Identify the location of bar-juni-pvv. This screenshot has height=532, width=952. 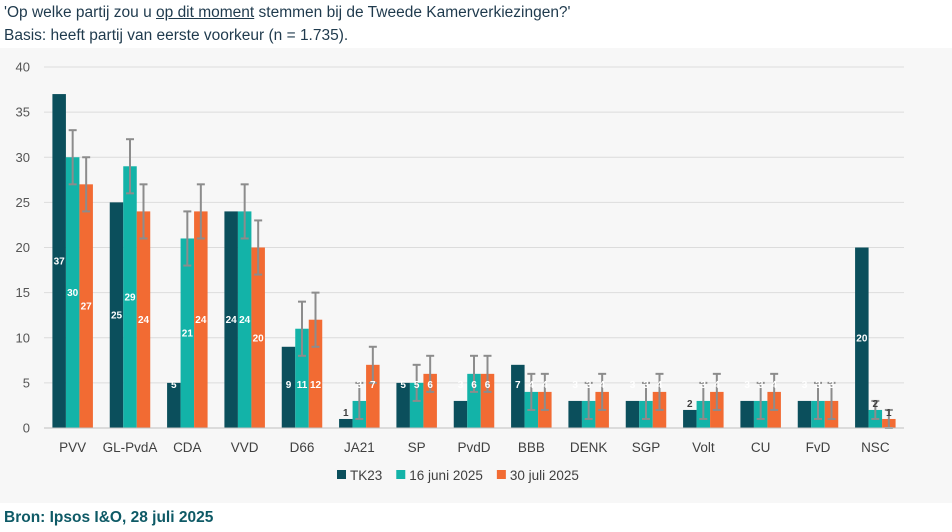
(72, 292).